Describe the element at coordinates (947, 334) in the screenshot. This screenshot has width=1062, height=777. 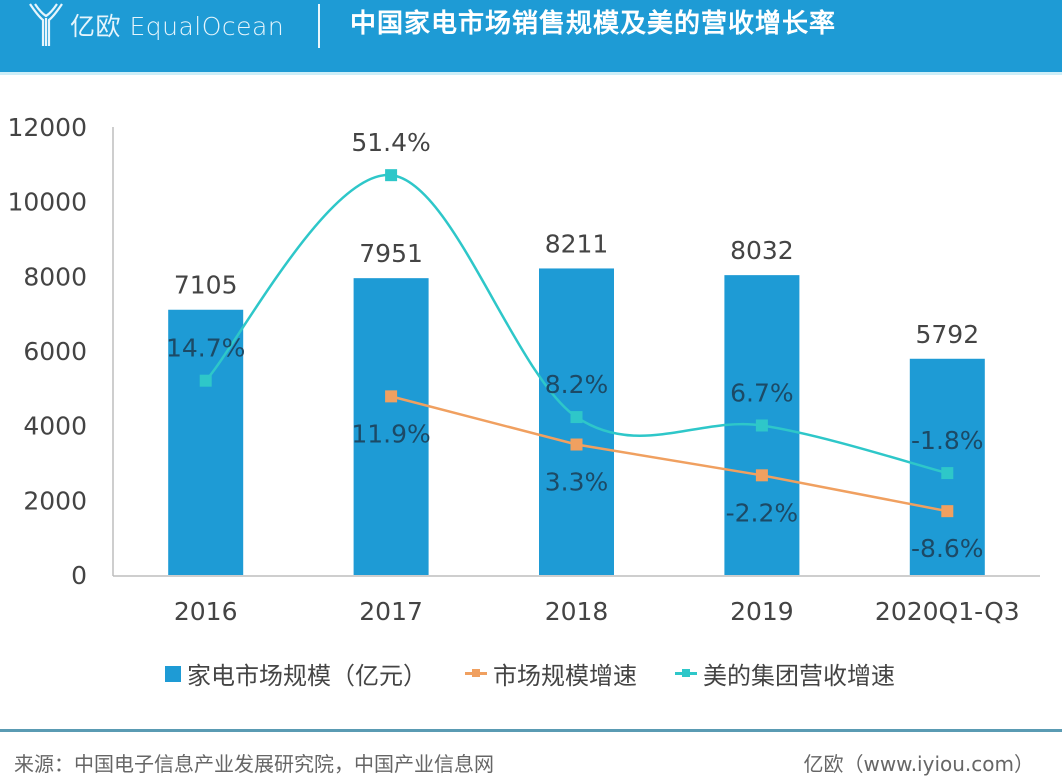
I see `bar-value-label: 5792` at that location.